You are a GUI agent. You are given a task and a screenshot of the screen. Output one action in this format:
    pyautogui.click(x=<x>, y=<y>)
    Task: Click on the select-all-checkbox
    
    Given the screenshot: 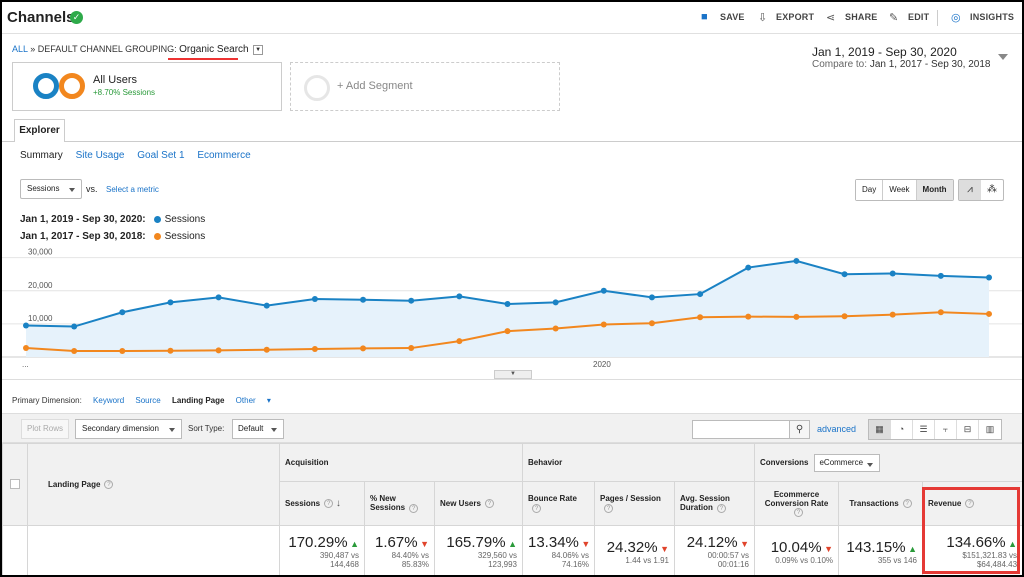 What is the action you would take?
    pyautogui.click(x=15, y=483)
    